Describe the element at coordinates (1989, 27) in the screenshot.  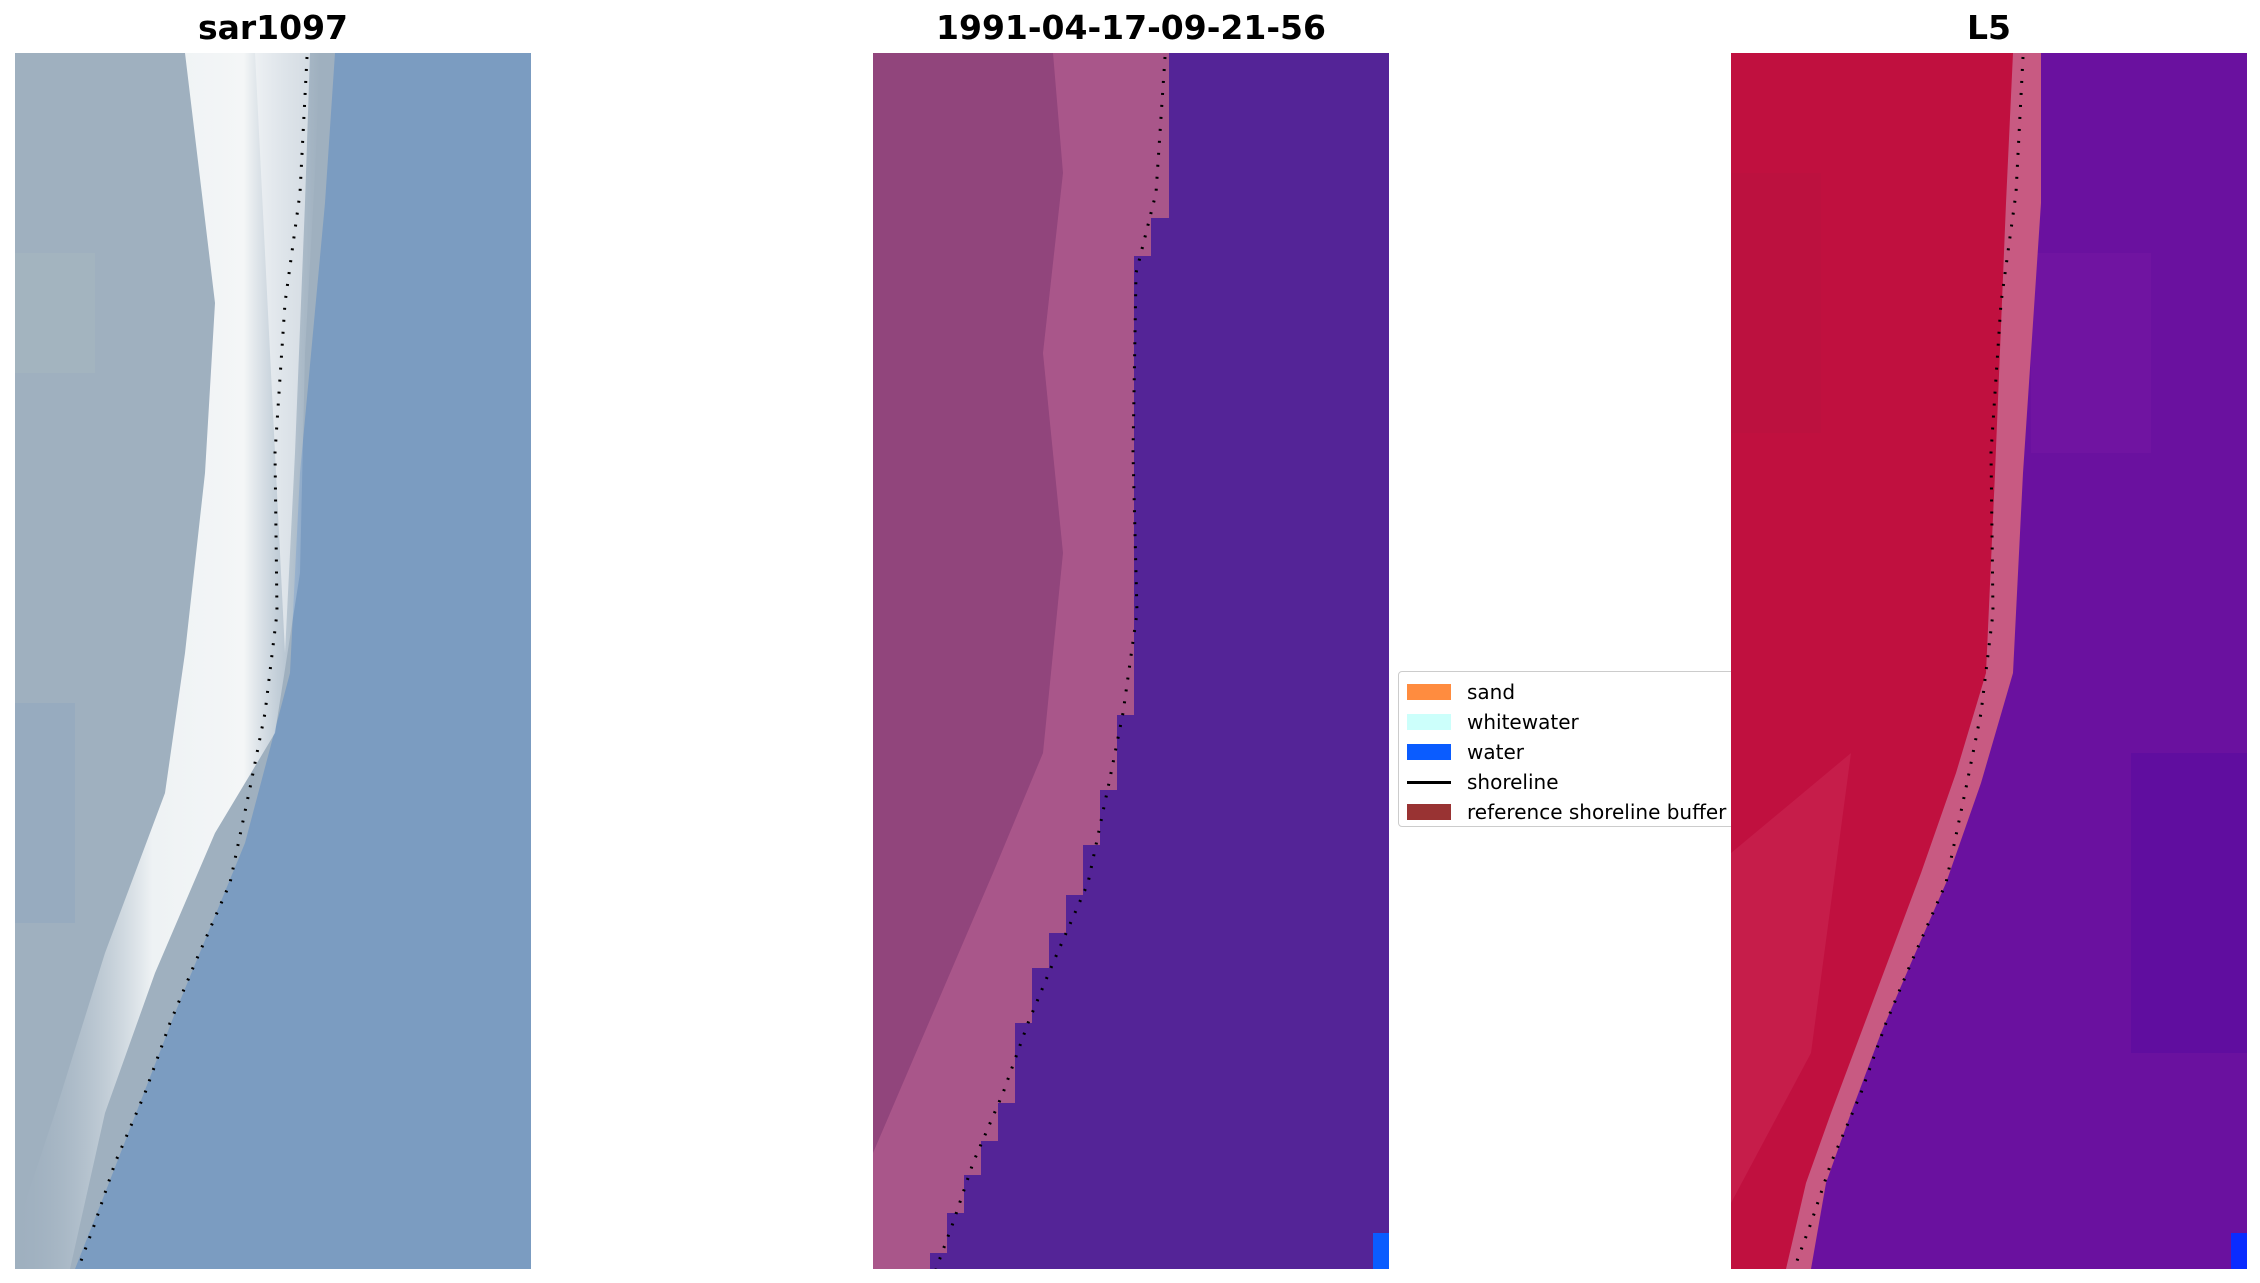
I see `panel-title-index: L5` at that location.